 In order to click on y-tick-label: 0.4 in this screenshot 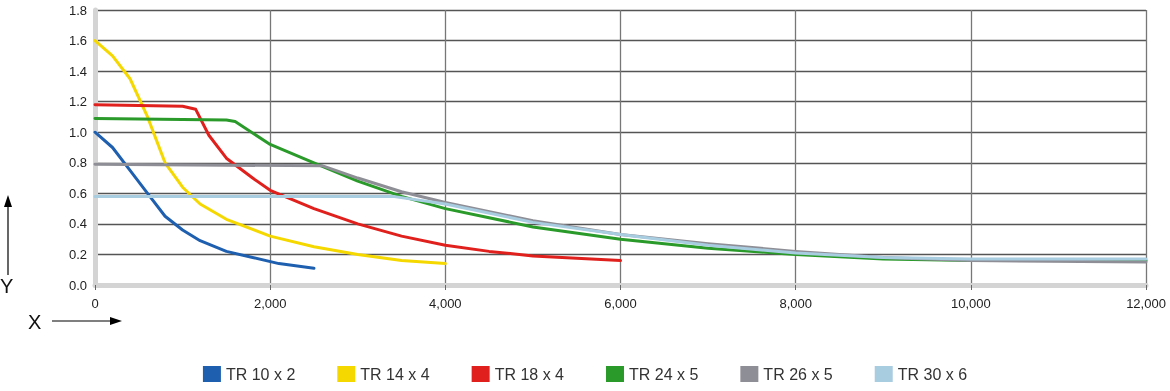, I will do `click(77, 224)`.